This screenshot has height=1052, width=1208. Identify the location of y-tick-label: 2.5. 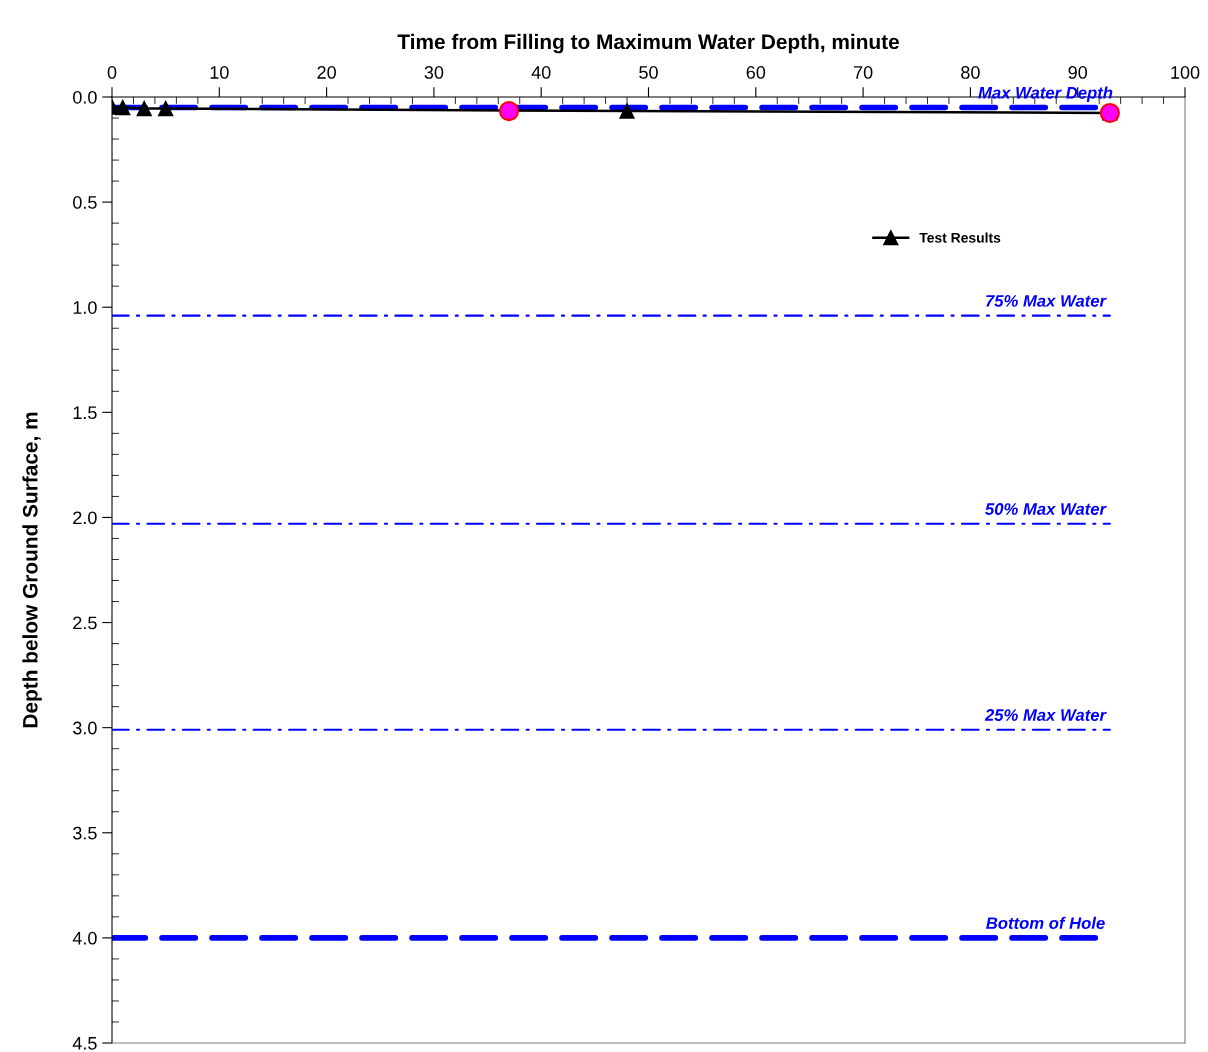
(85, 623).